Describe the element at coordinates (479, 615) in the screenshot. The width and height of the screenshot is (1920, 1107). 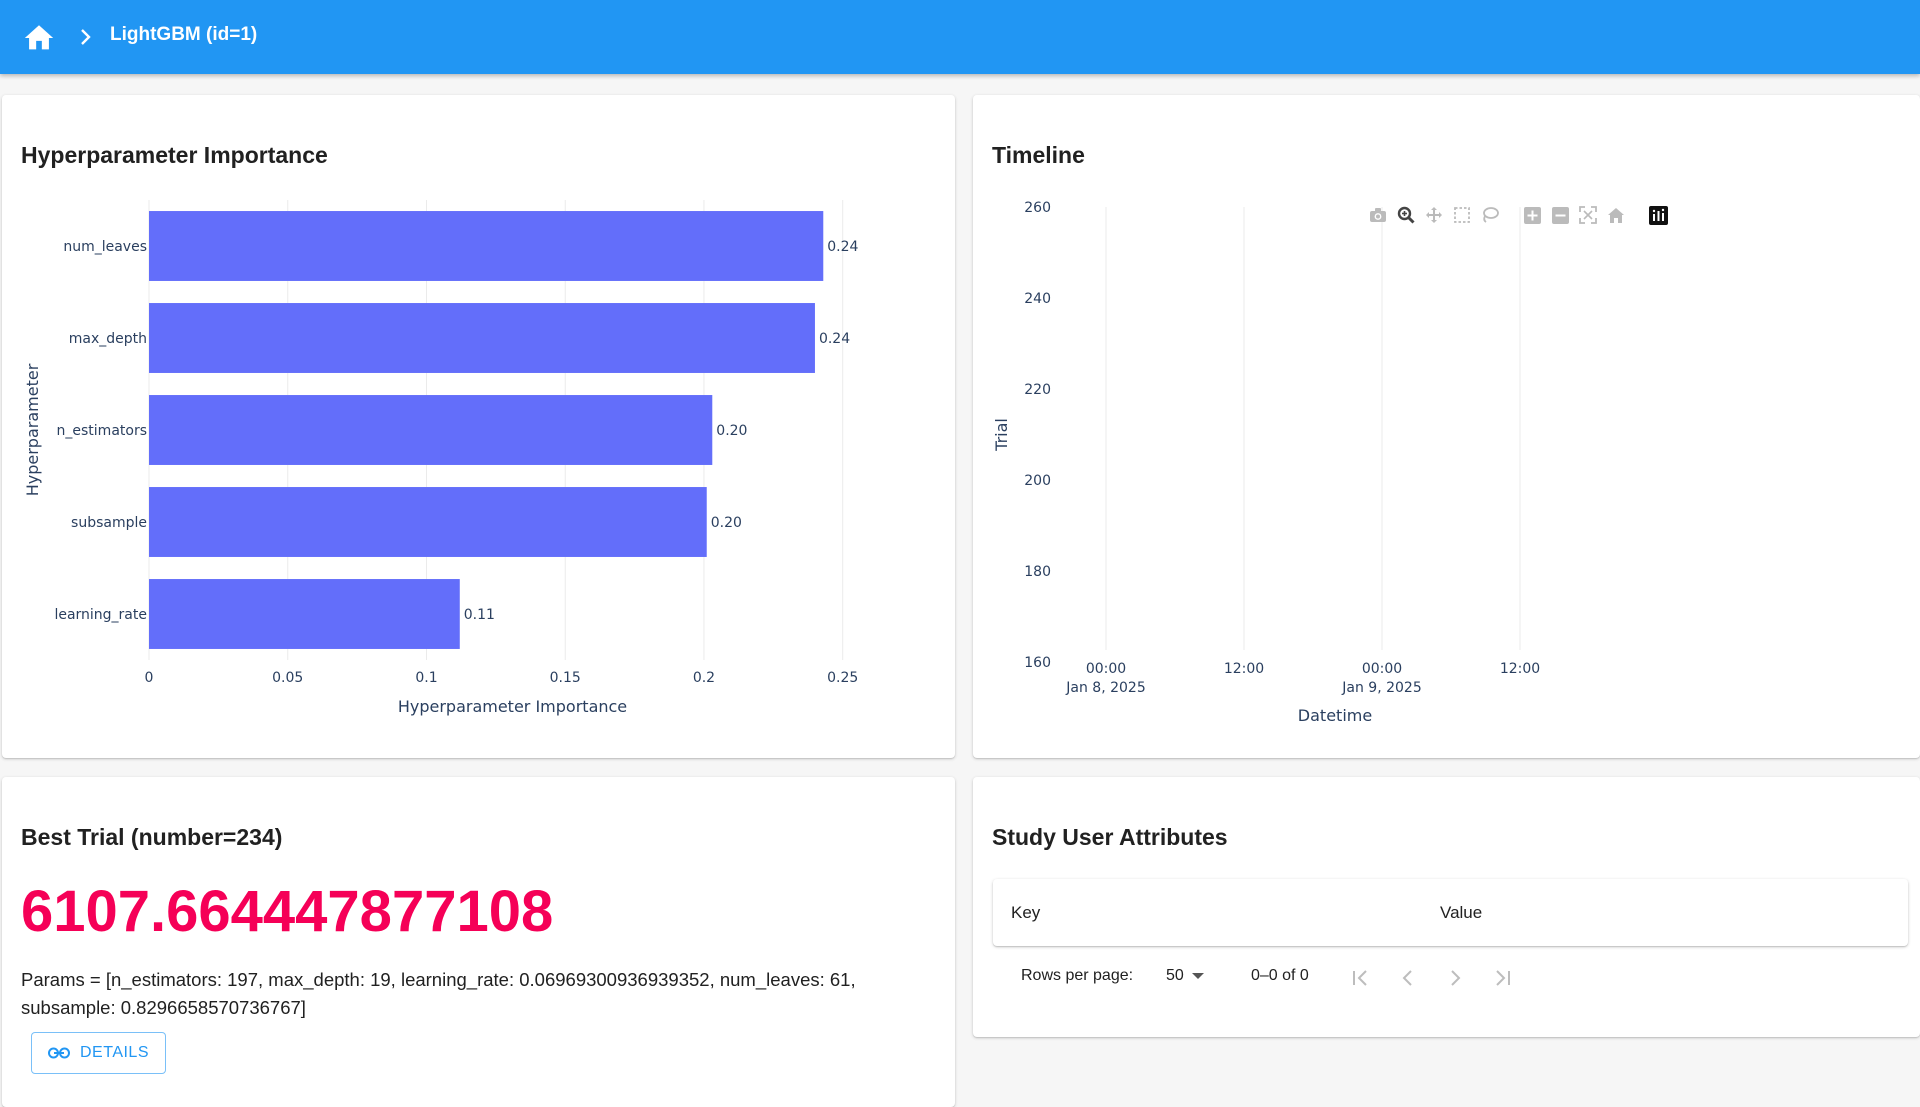
I see `bar-value-label: 0.11` at that location.